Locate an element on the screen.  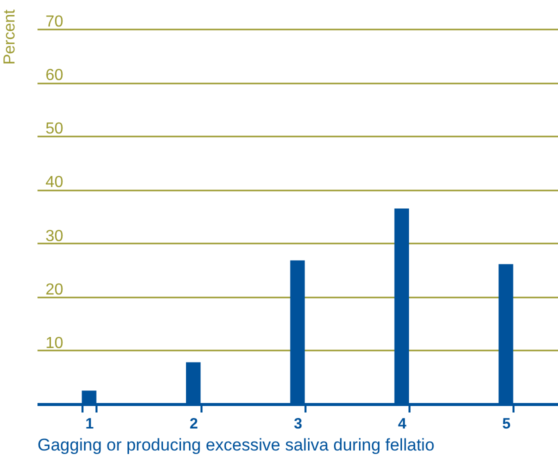
x-axis-title: Gagging or producing excessive saliva during fellatio is located at coordinates (236, 445).